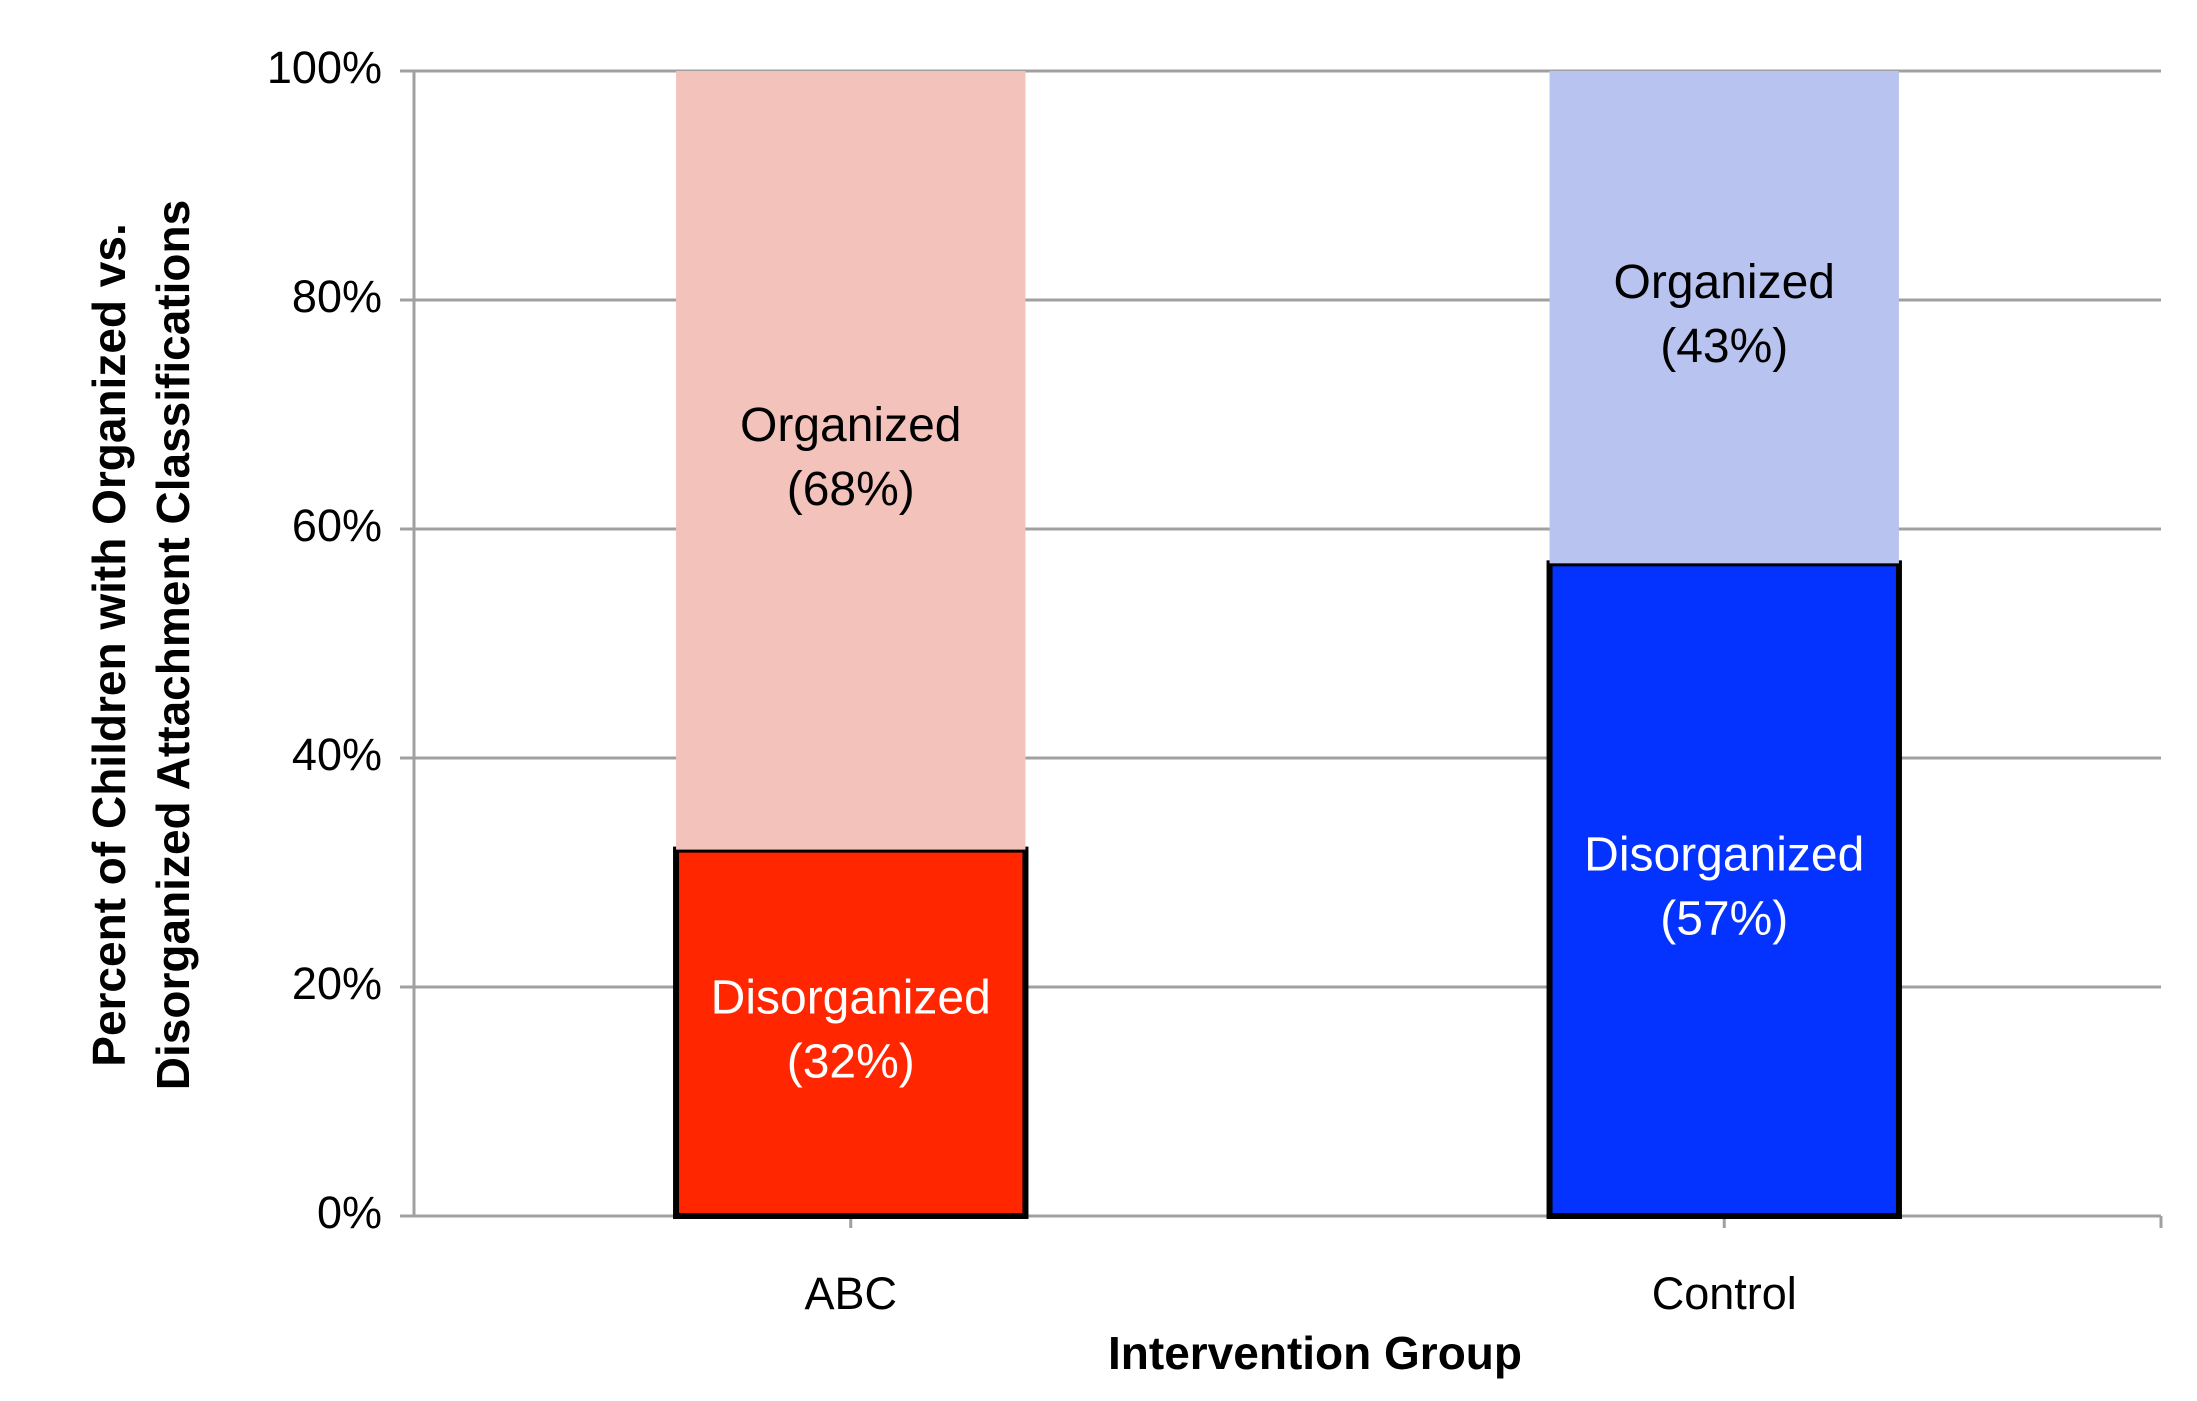 The image size is (2197, 1401). I want to click on y-tick-label: 80%, so click(337, 296).